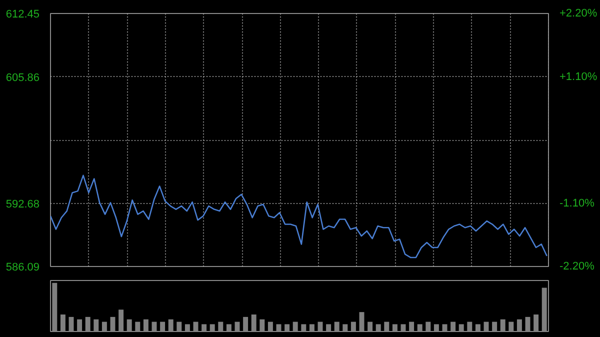 Image resolution: width=600 pixels, height=337 pixels. Describe the element at coordinates (579, 76) in the screenshot. I see `y2-tick-label: +1.10%` at that location.